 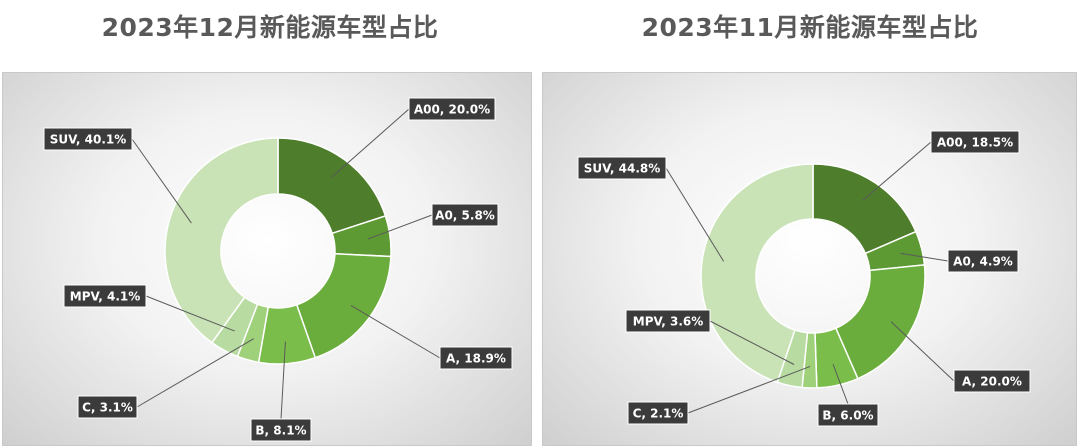 I want to click on data-label-a0: A0, 4.9%, so click(x=983, y=261).